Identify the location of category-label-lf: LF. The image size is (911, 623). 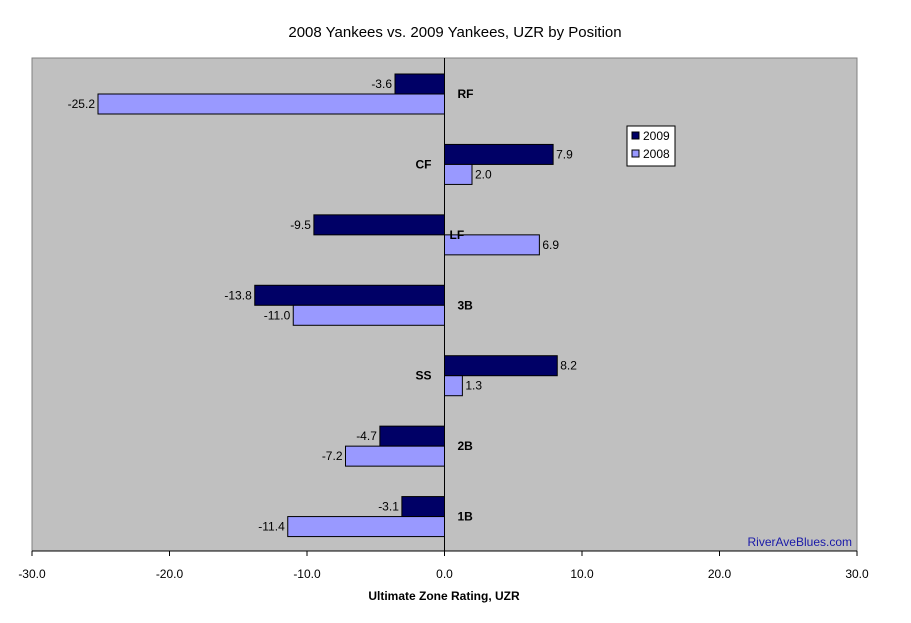
(457, 235).